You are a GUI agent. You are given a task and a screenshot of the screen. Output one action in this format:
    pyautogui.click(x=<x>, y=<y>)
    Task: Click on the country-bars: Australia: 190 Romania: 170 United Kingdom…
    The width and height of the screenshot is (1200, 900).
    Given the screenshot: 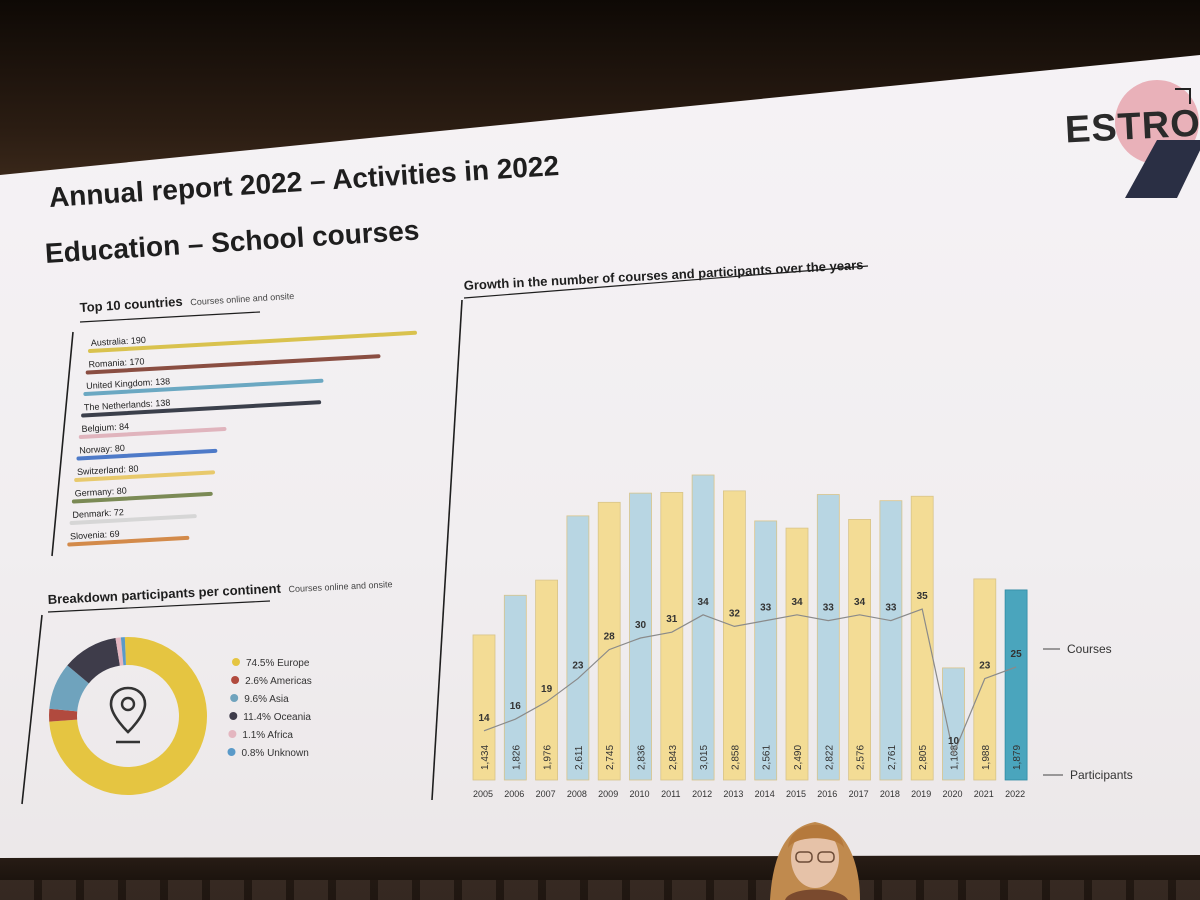 What is the action you would take?
    pyautogui.click(x=242, y=438)
    